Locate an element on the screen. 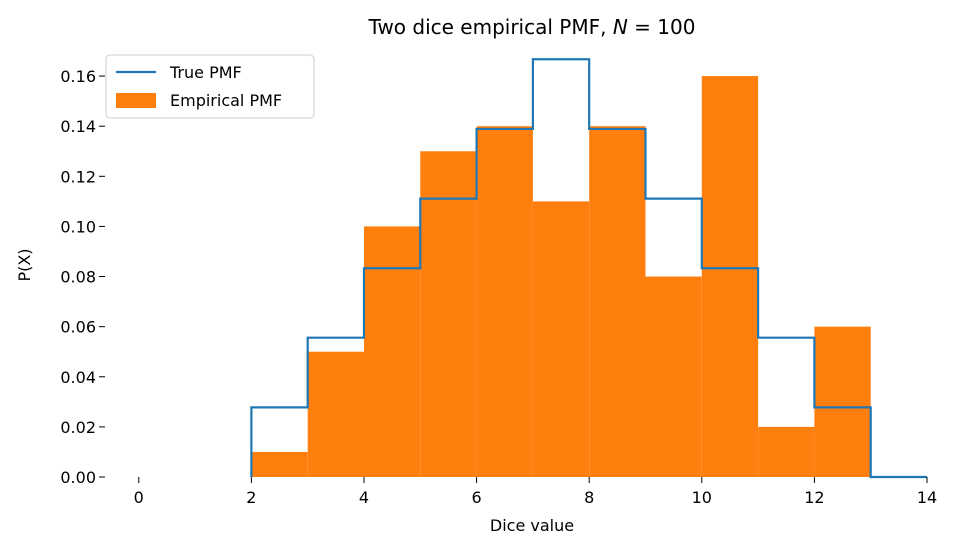 This screenshot has width=979, height=555. x-tick-label-0: 0 is located at coordinates (139, 497).